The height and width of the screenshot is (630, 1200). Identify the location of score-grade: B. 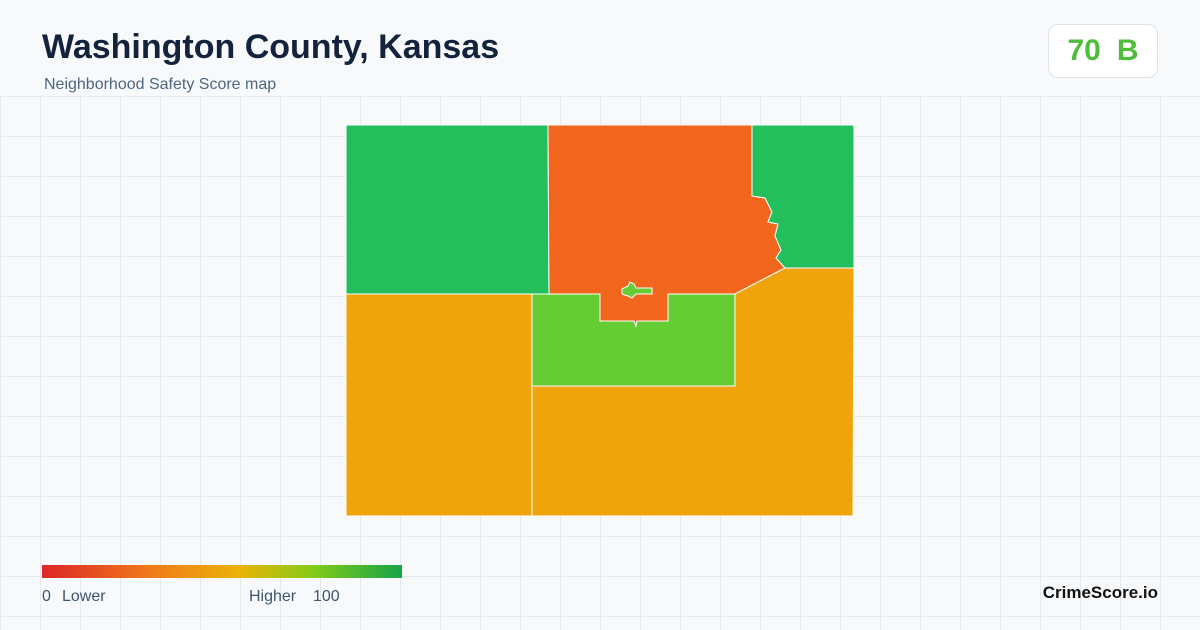
(1127, 50).